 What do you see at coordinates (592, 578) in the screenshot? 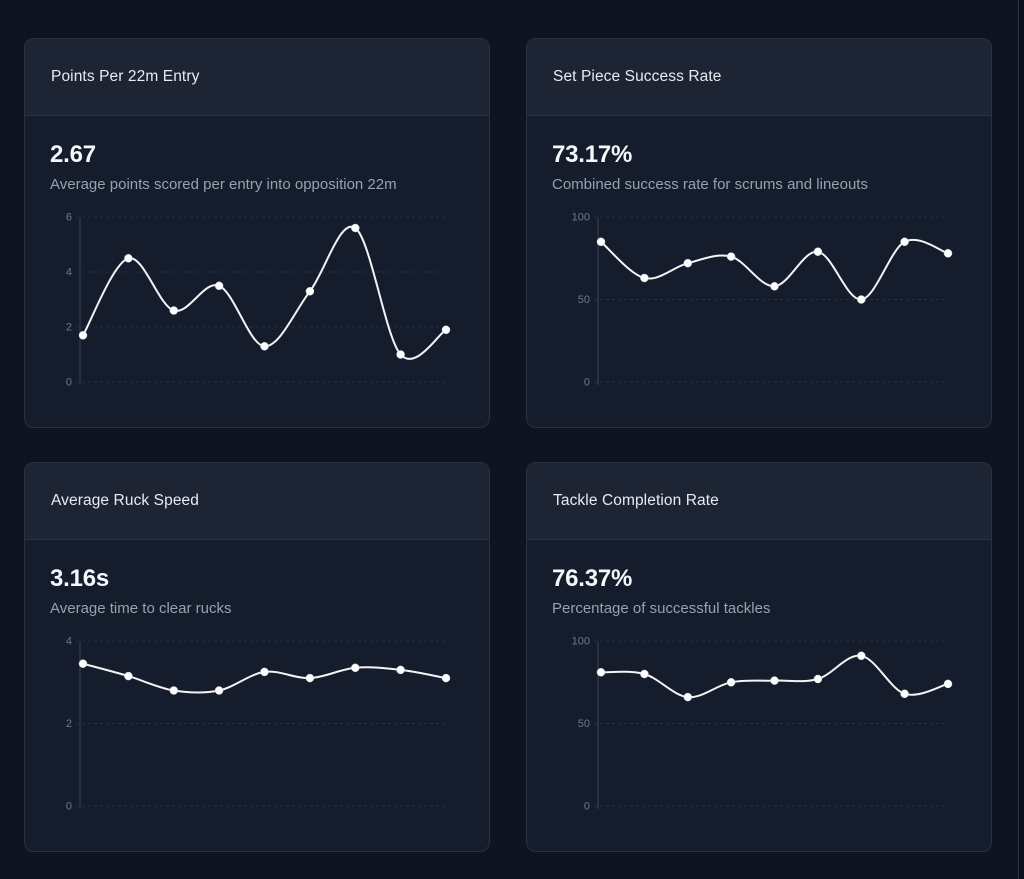
I see `stat-value: 76.37%` at bounding box center [592, 578].